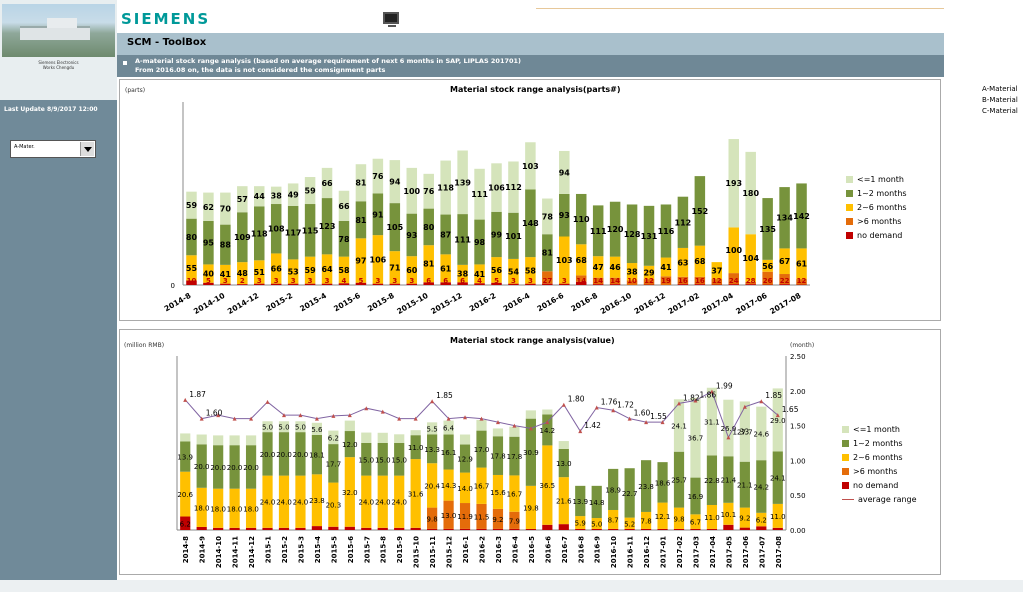  What do you see at coordinates (548, 431) in the screenshot?
I see `data-label: 14.2` at bounding box center [548, 431].